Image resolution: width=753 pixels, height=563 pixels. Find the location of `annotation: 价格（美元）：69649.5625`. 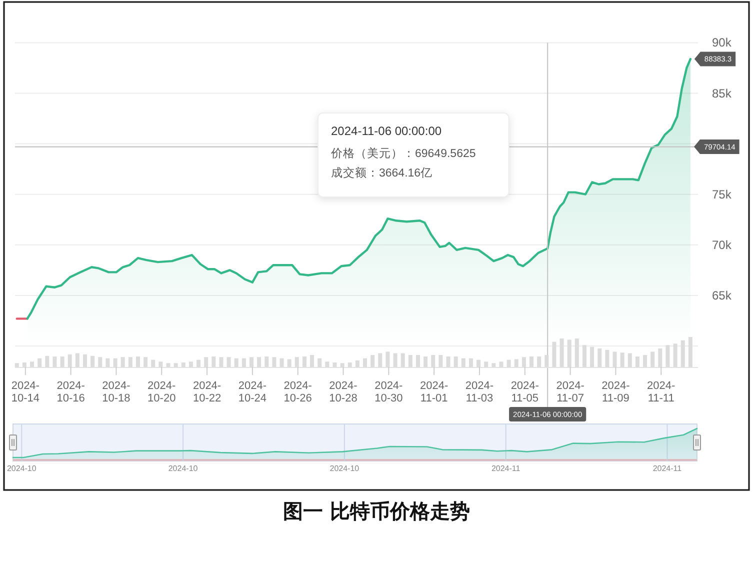

annotation: 价格（美元）：69649.5625 is located at coordinates (403, 153).